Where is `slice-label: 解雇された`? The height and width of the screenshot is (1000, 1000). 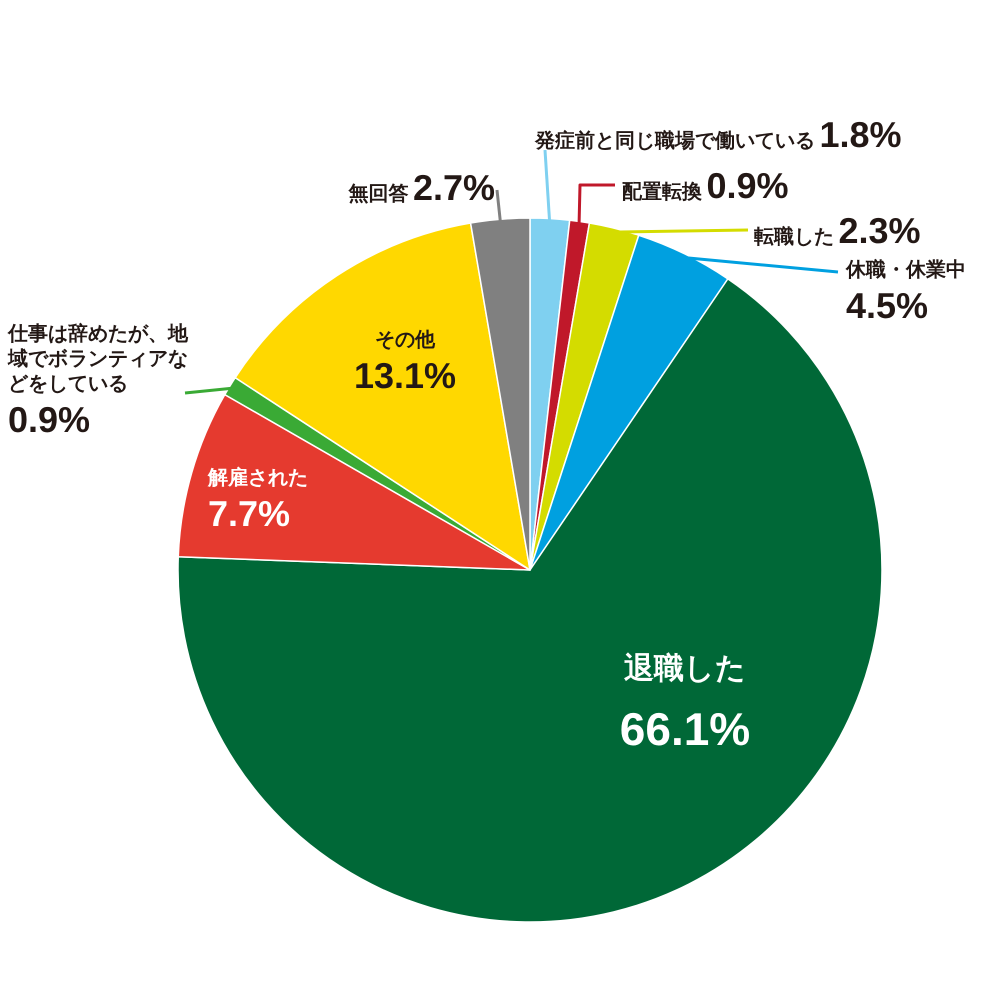
slice-label: 解雇された is located at coordinates (258, 478).